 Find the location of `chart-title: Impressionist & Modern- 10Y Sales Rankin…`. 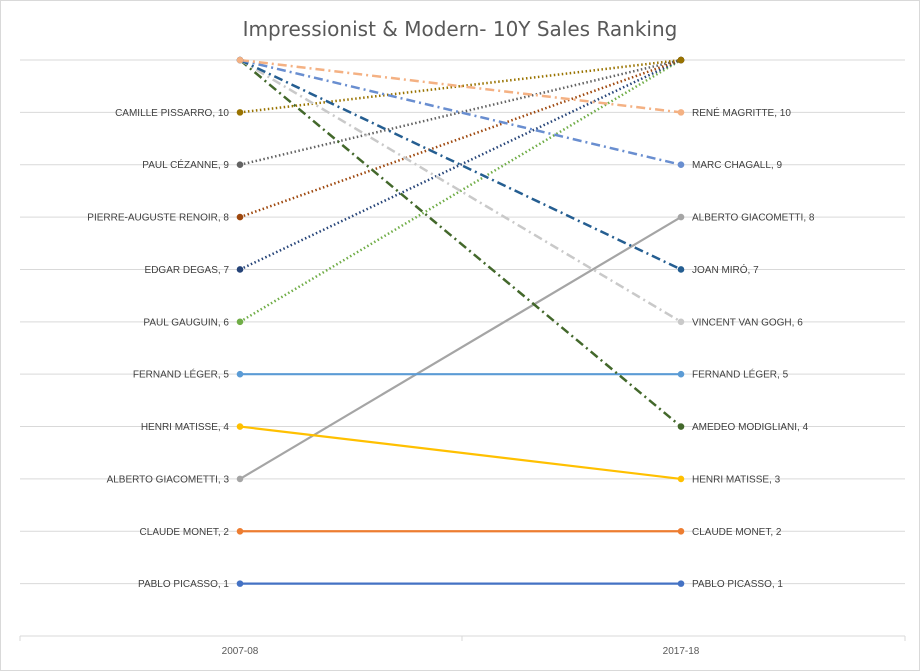

chart-title: Impressionist & Modern- 10Y Sales Rankin… is located at coordinates (460, 29).